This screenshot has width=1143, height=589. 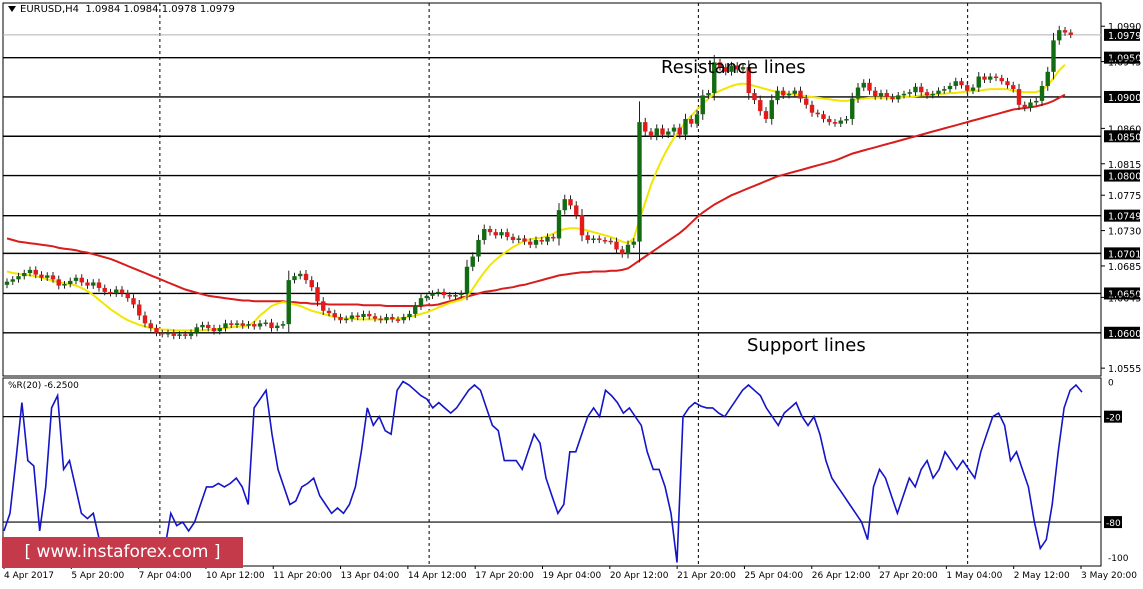 What do you see at coordinates (1124, 294) in the screenshot?
I see `price-level-label: 1.0650` at bounding box center [1124, 294].